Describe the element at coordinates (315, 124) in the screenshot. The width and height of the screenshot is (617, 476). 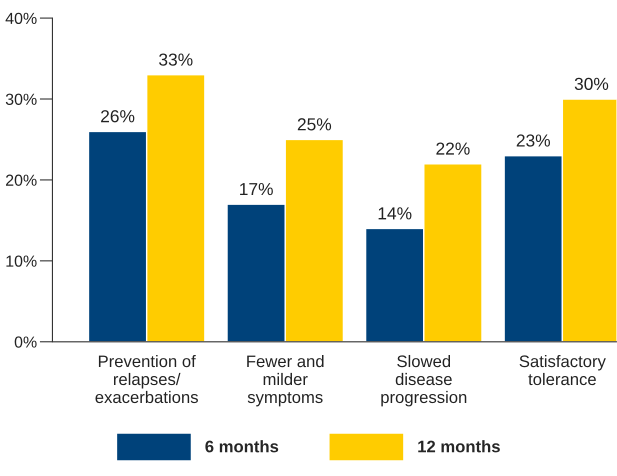
I see `data-label: 25%` at that location.